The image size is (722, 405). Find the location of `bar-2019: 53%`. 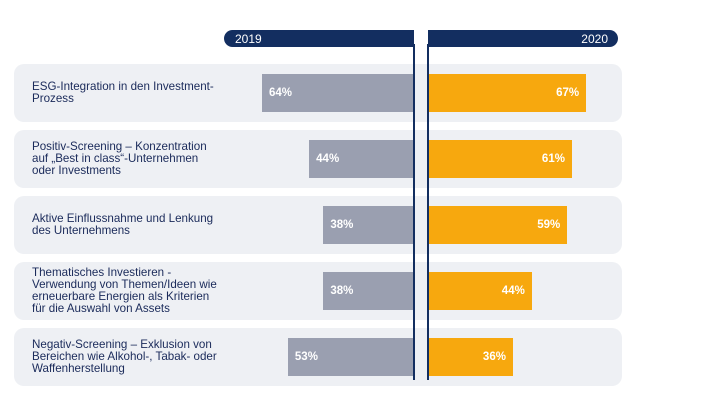

bar-2019: 53% is located at coordinates (350, 357).